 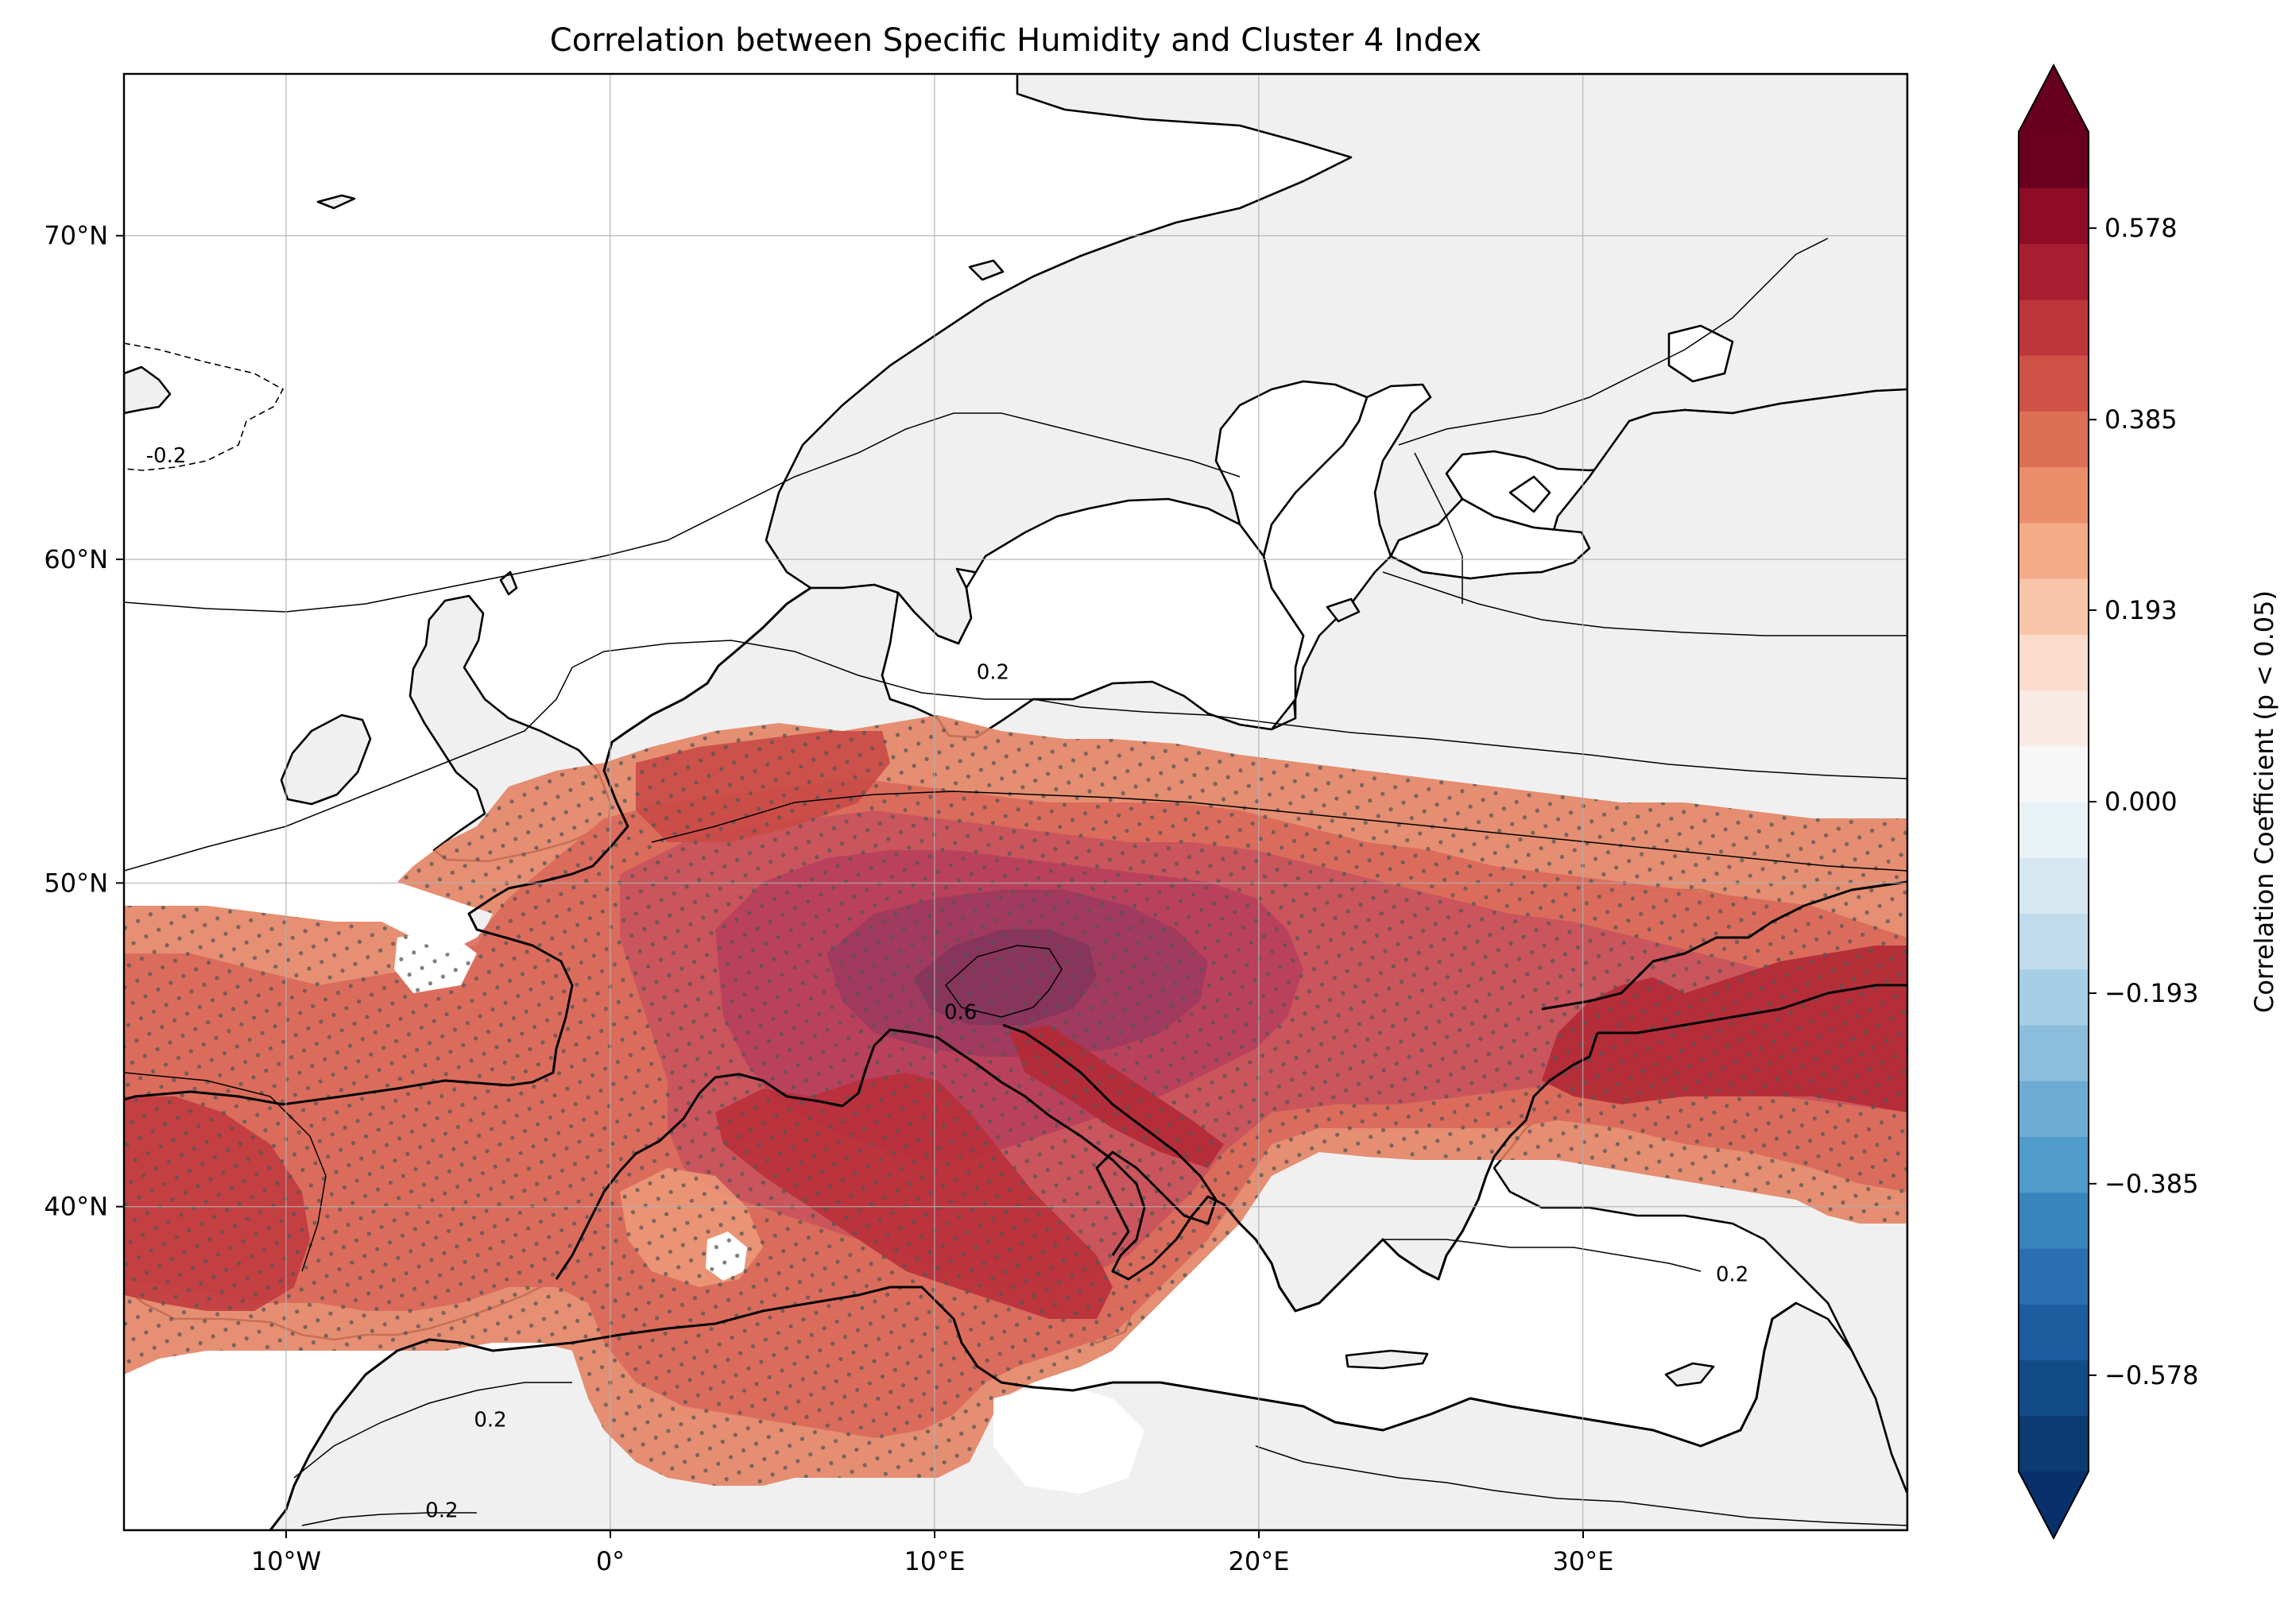 I want to click on colorbar-tick-label: 0.000, so click(x=2141, y=802).